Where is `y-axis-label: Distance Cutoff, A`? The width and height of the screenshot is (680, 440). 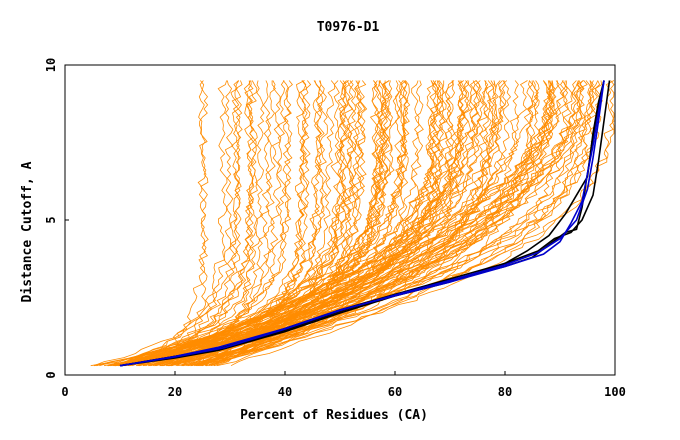
y-axis-label: Distance Cutoff, A is located at coordinates (27, 231).